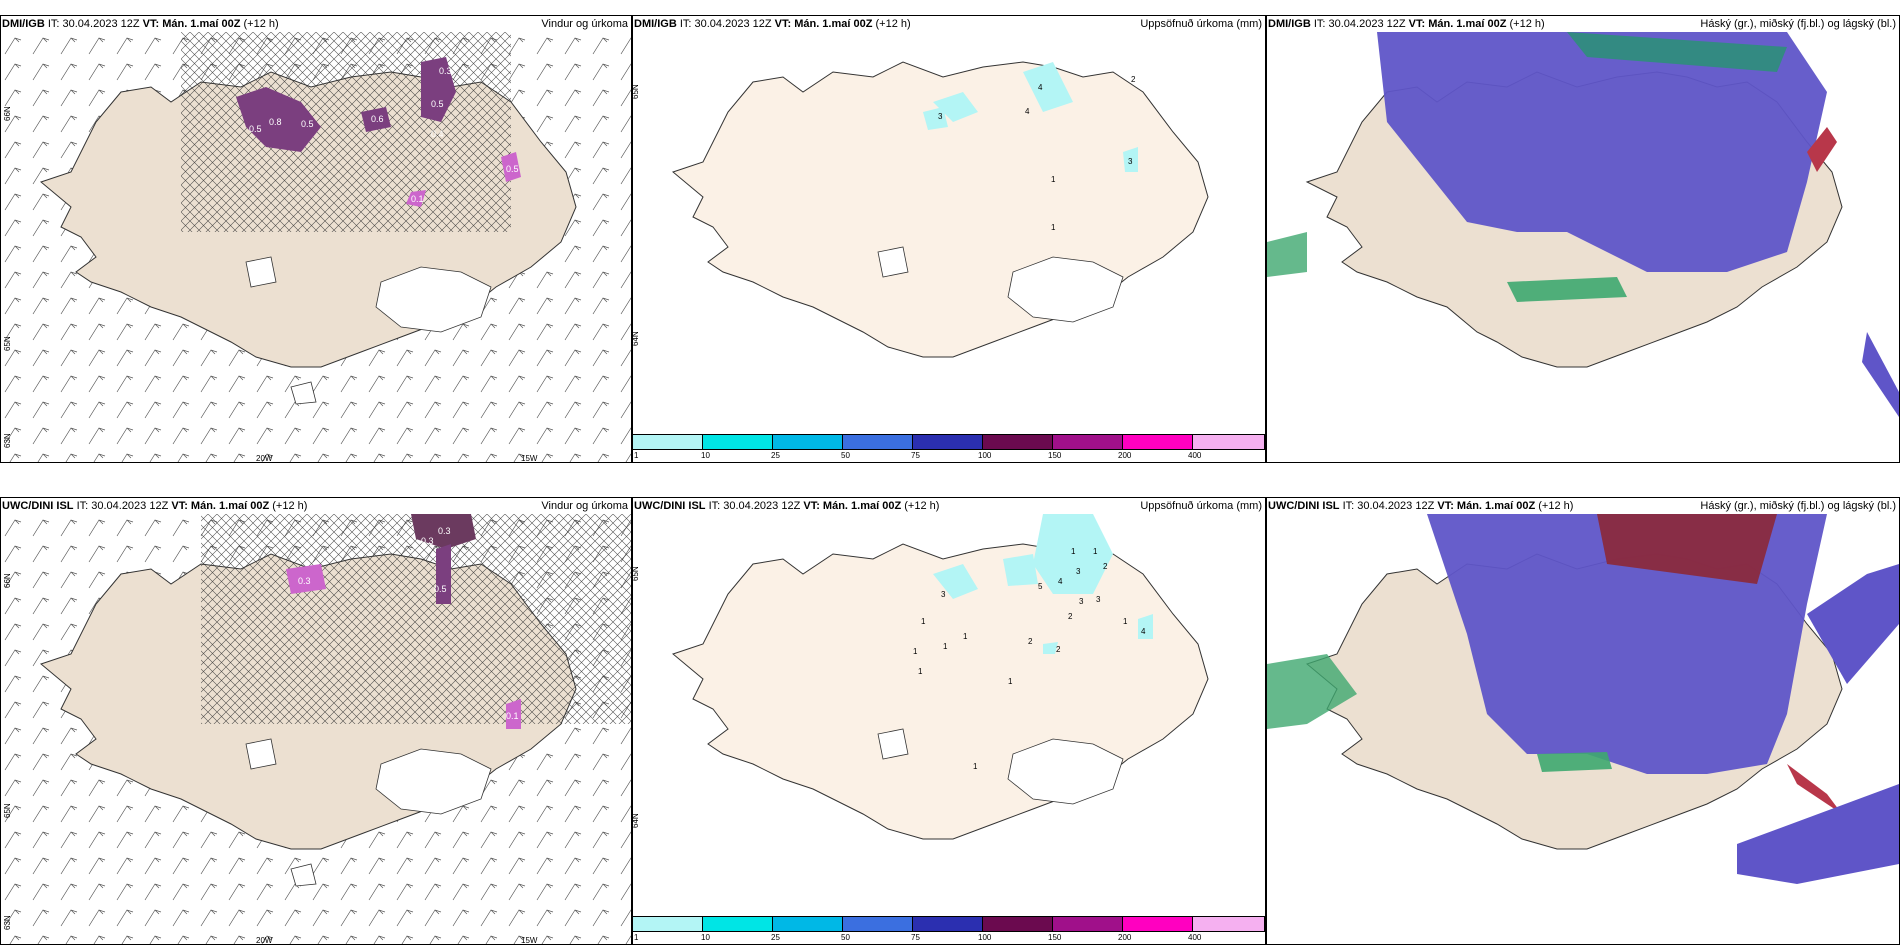 This screenshot has height=950, width=1900. I want to click on colorbar-tick: 10, so click(705, 455).